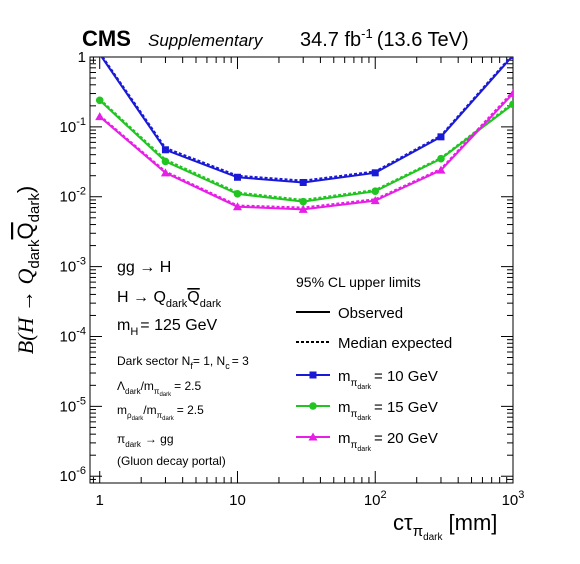 The width and height of the screenshot is (580, 564). I want to click on decay-text: H → QdarkQdark, so click(169, 299).